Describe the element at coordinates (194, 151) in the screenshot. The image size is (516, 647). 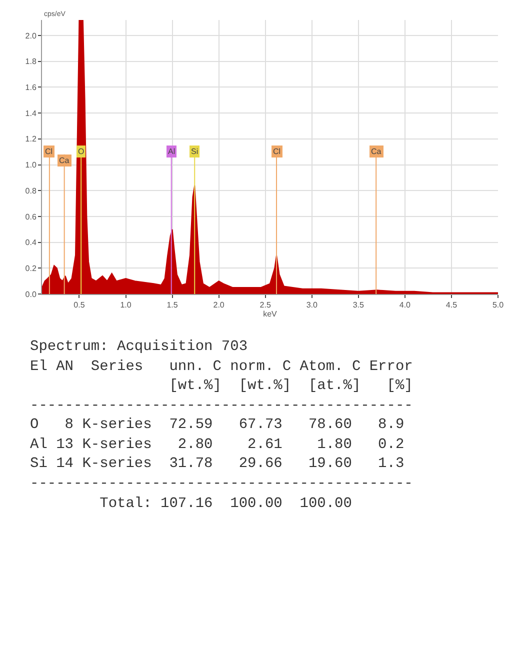
I see `ref-line-label: Si` at that location.